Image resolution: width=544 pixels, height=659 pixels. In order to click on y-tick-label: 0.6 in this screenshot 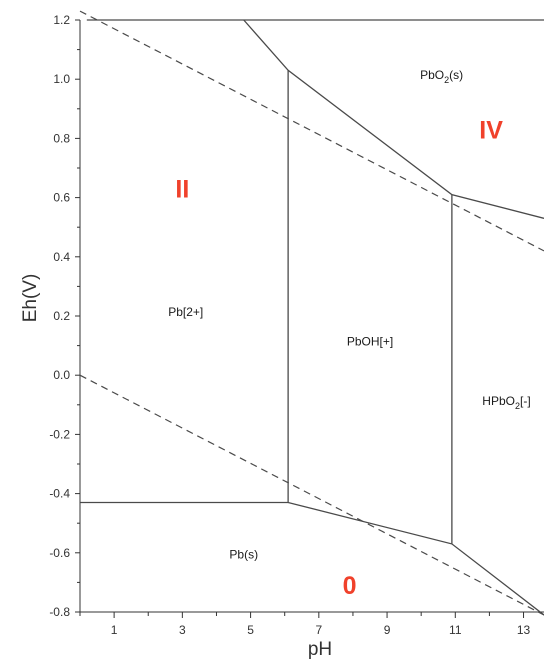, I will do `click(61, 198)`.